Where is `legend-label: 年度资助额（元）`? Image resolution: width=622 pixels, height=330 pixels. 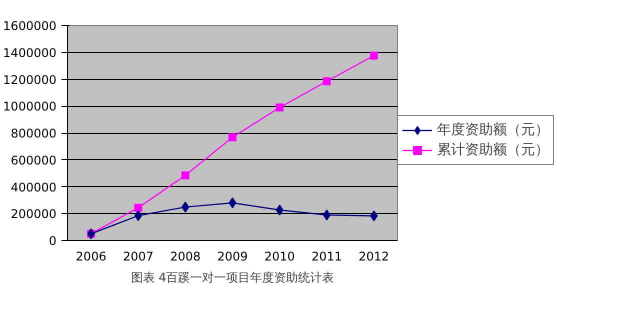
legend-label: 年度资助额（元） is located at coordinates (493, 130).